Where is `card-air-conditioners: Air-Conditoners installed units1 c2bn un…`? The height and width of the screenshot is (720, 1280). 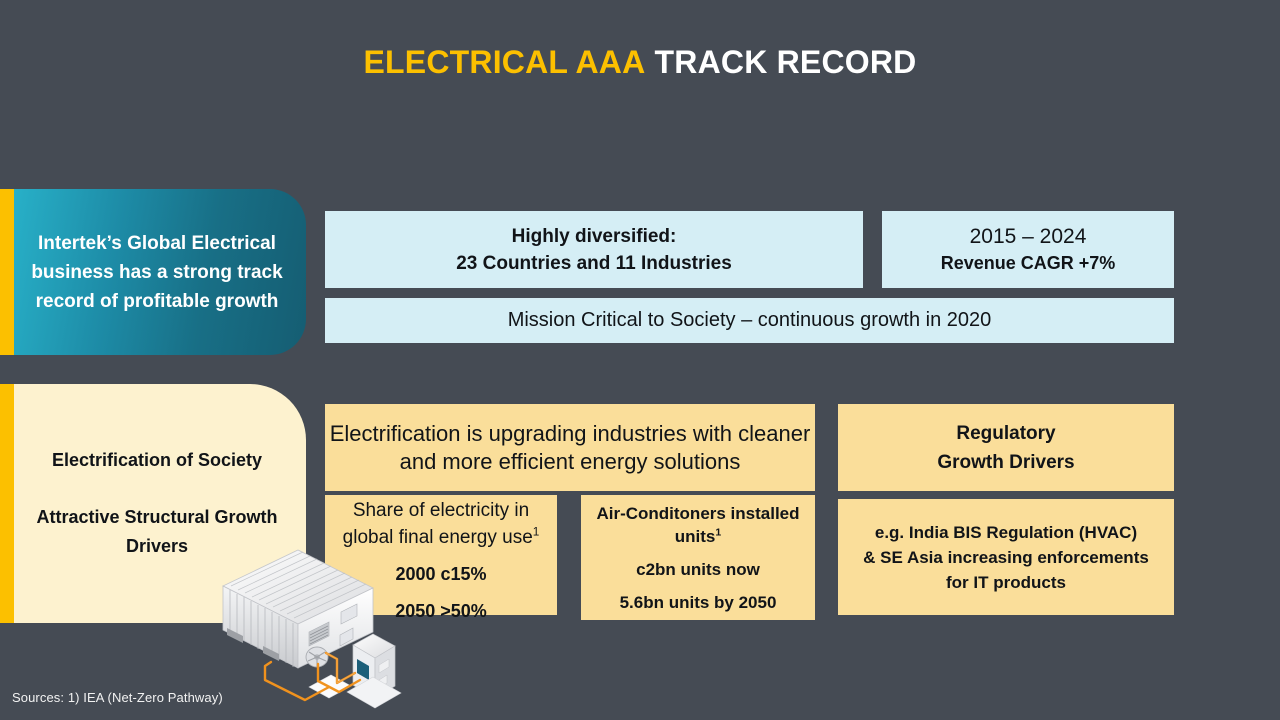 card-air-conditioners: Air-Conditoners installed units1 c2bn un… is located at coordinates (698, 557).